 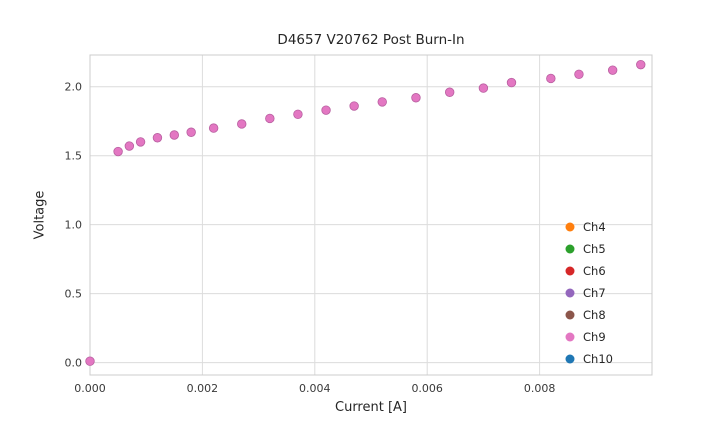 I want to click on y-axis-label: Voltage, so click(x=40, y=215).